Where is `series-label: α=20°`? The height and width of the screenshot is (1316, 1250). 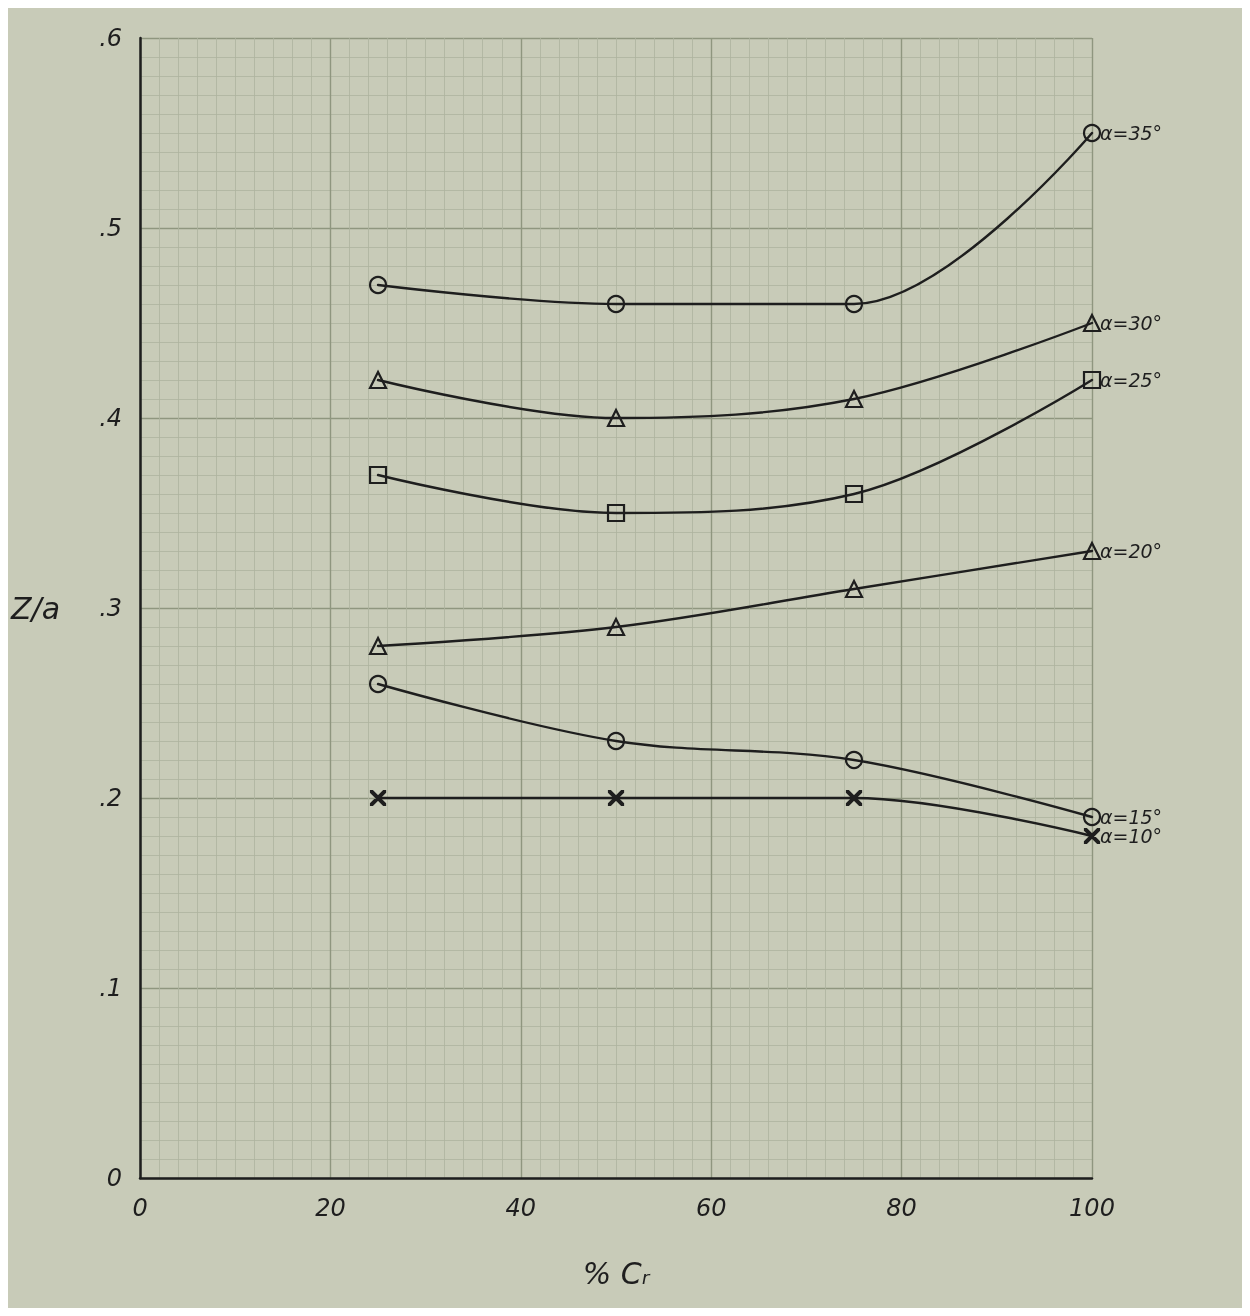 series-label: α=20° is located at coordinates (1131, 551).